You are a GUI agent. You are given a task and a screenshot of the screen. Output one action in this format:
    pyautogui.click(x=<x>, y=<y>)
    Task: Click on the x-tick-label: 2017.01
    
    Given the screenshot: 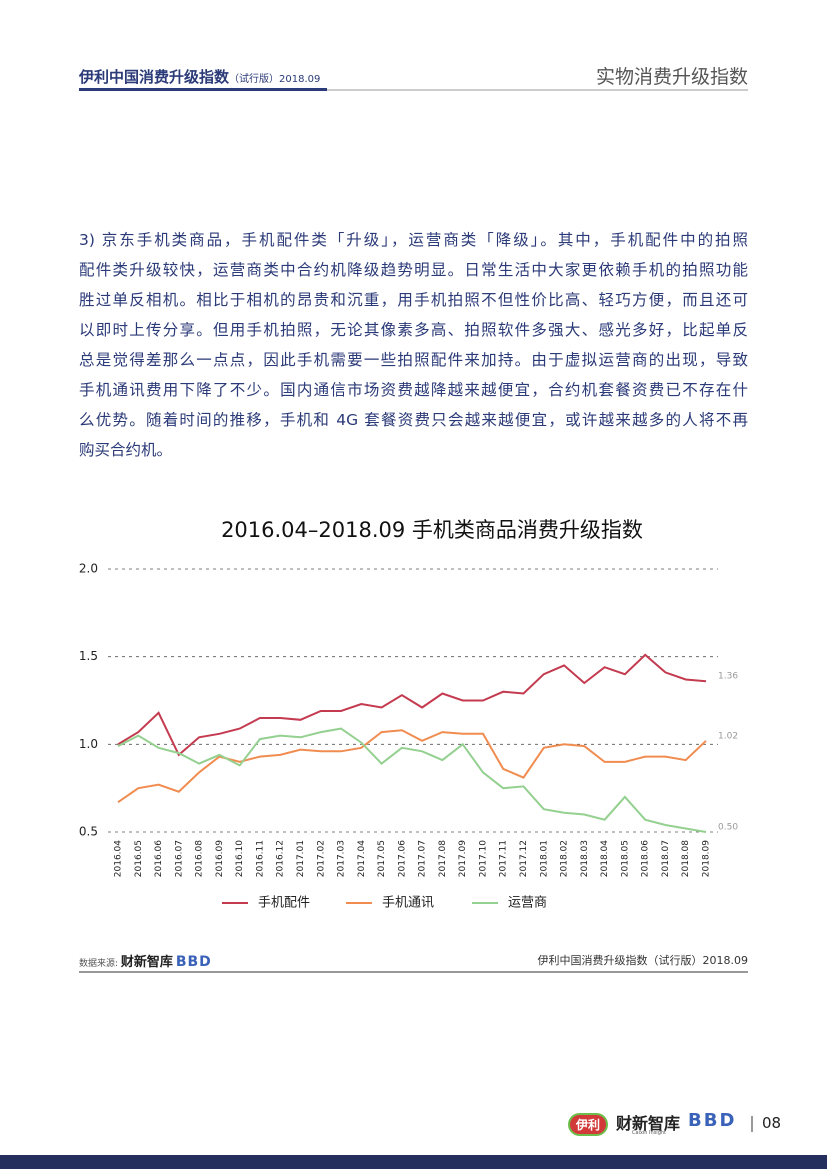 What is the action you would take?
    pyautogui.click(x=301, y=858)
    